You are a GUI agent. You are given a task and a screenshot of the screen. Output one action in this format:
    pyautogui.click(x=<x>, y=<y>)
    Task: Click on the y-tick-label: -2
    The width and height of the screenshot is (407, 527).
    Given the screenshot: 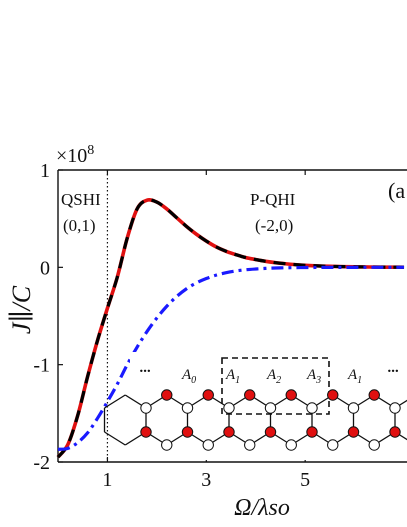 What is the action you would take?
    pyautogui.click(x=41, y=463)
    